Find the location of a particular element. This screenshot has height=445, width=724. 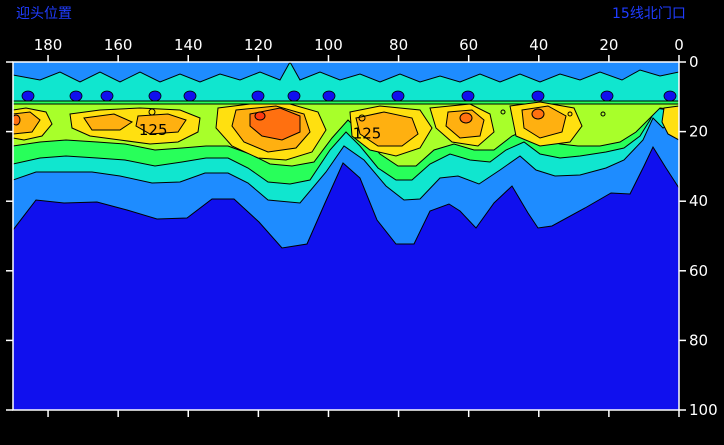

y-tick-label: 60 is located at coordinates (698, 271).